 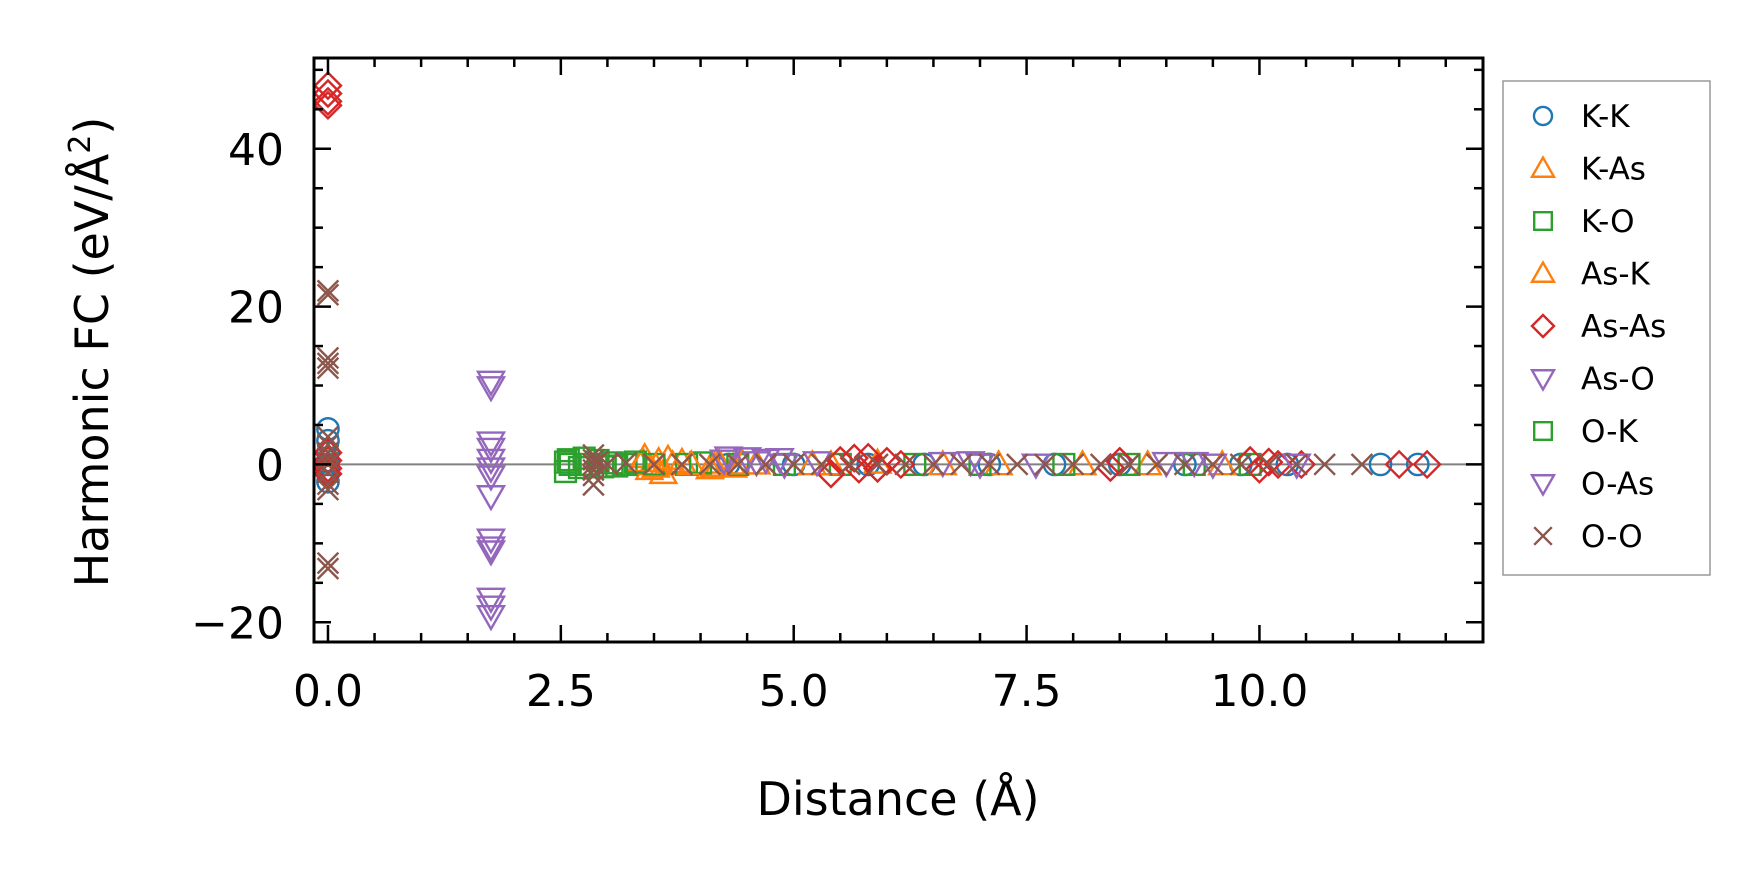 I want to click on y-tick-label: −20, so click(x=237, y=623).